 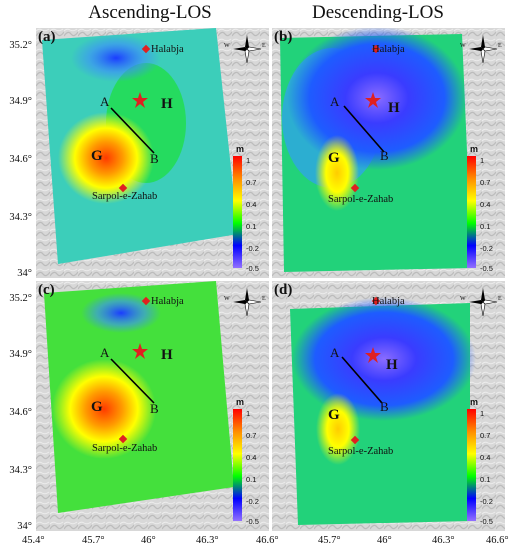 What do you see at coordinates (47, 37) in the screenshot?
I see `panel-label: (a)` at bounding box center [47, 37].